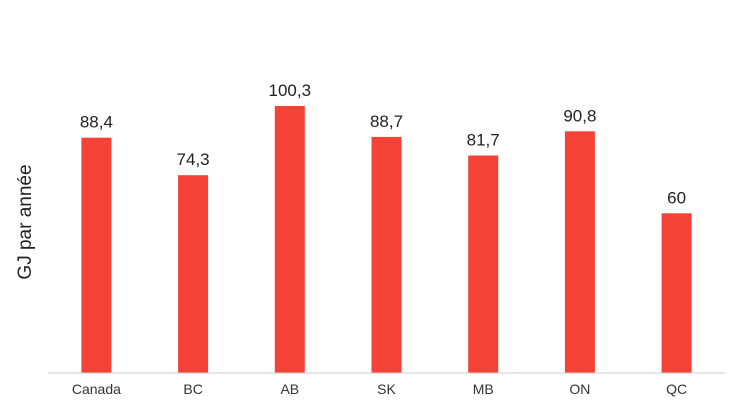 The image size is (740, 415). I want to click on data-label-sk: 88,7, so click(386, 121).